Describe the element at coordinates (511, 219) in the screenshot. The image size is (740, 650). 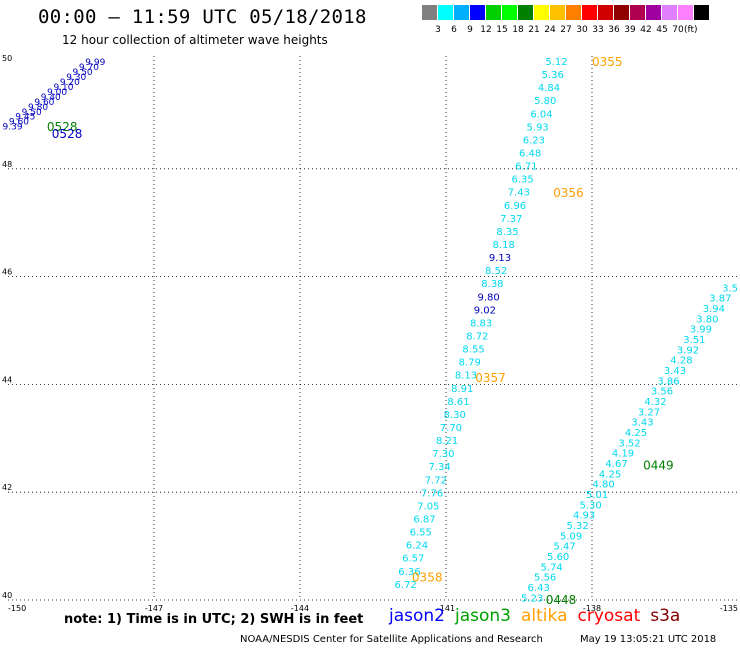
I see `wave-height-value: 7.37` at that location.